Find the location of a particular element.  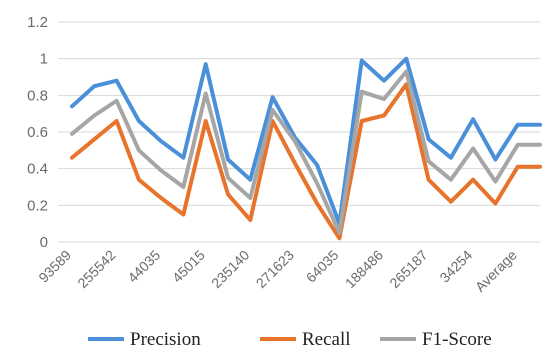

x-tick-label: 45015 is located at coordinates (188, 266).